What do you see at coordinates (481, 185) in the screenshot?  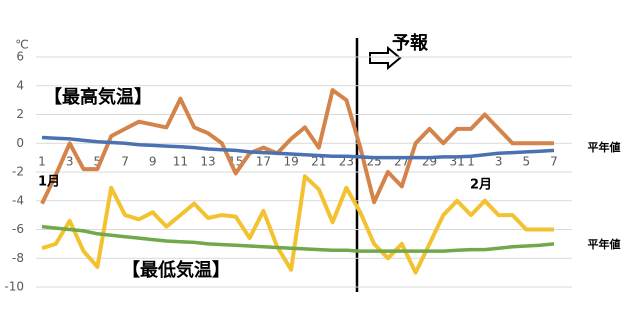 I see `annotation: 2月` at bounding box center [481, 185].